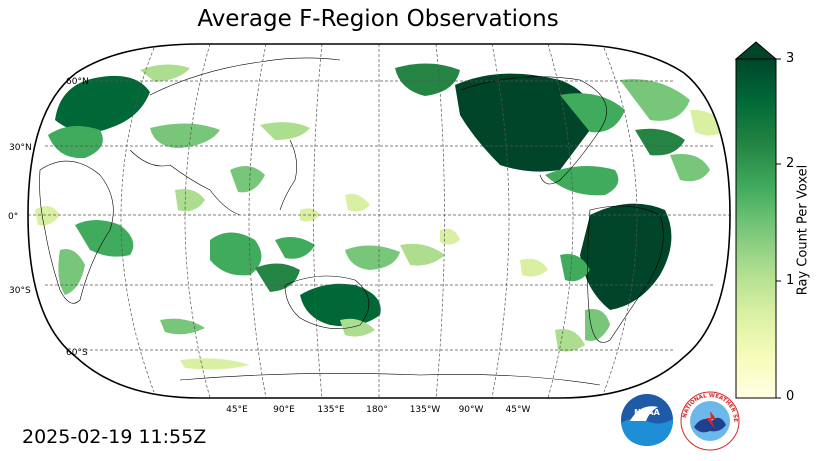  What do you see at coordinates (425, 410) in the screenshot?
I see `lon-label-135w: 135°W` at bounding box center [425, 410].